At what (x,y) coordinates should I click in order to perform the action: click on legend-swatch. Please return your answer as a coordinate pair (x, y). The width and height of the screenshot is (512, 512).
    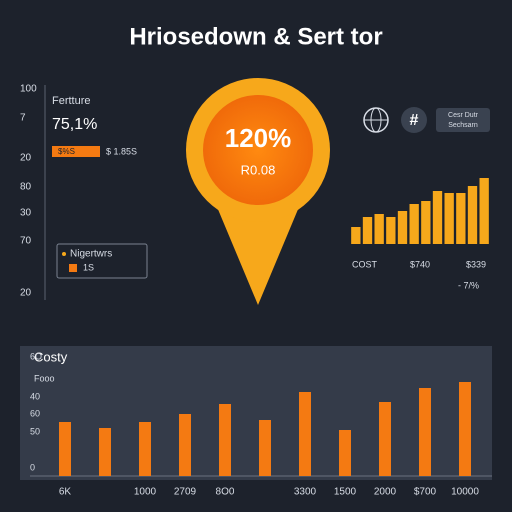
    Looking at the image, I should click on (73, 268).